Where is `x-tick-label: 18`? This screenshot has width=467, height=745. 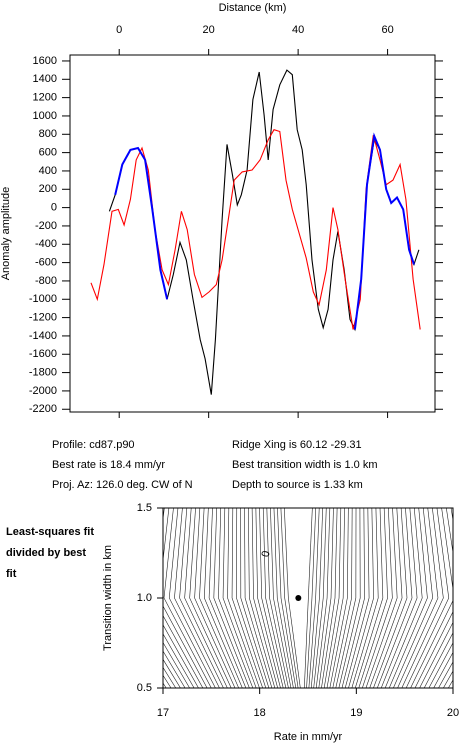 x-tick-label: 18 is located at coordinates (260, 713).